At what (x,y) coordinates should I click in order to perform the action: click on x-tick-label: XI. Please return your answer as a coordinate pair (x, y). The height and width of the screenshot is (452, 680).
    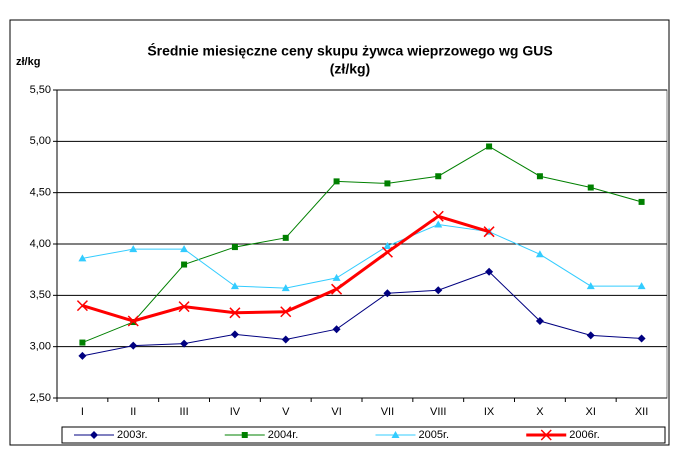
    Looking at the image, I should click on (591, 412).